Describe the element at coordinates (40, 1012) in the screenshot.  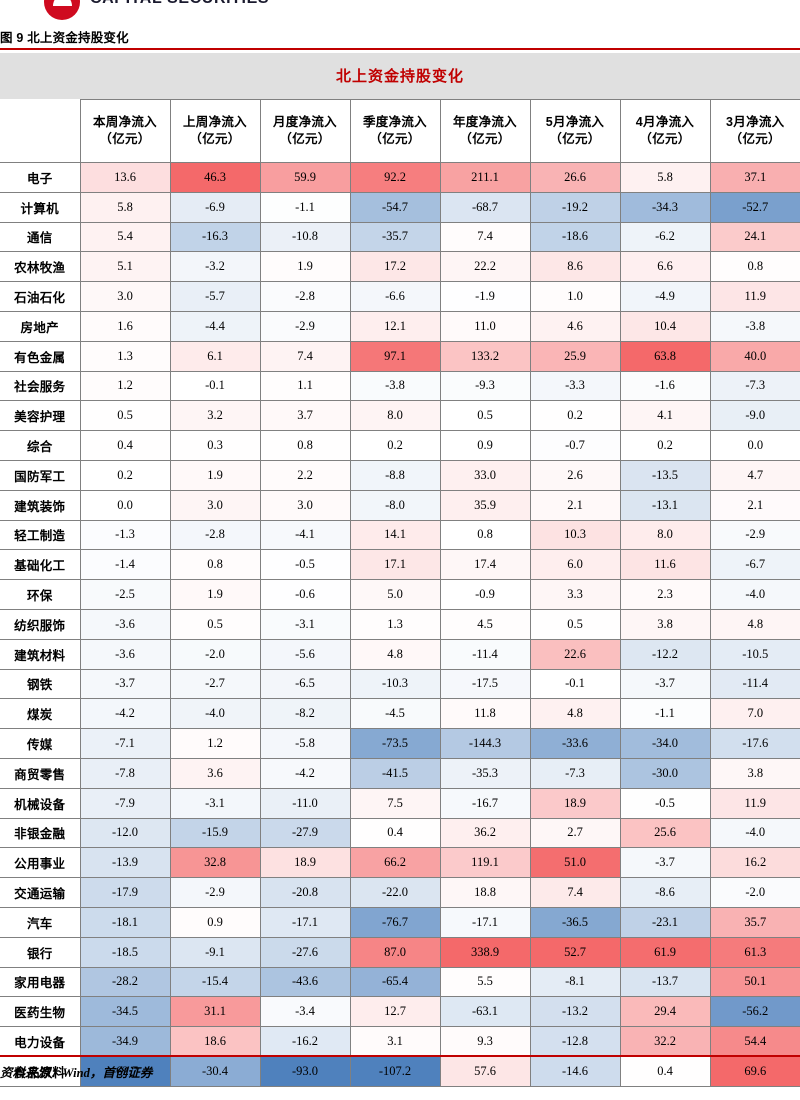
I see `row-header-industry: 医药生物` at that location.